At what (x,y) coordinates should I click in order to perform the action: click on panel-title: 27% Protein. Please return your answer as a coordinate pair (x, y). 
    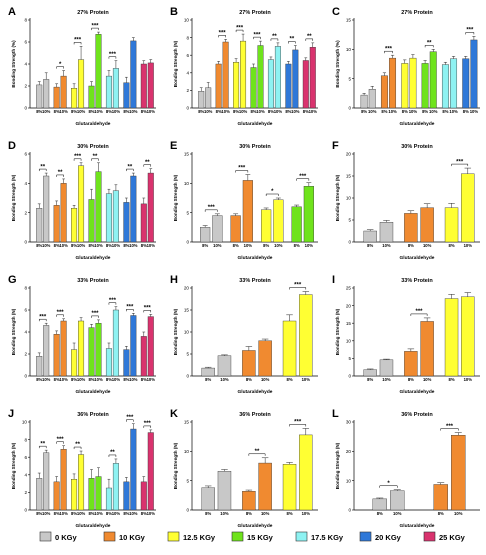
    Looking at the image, I should click on (255, 13).